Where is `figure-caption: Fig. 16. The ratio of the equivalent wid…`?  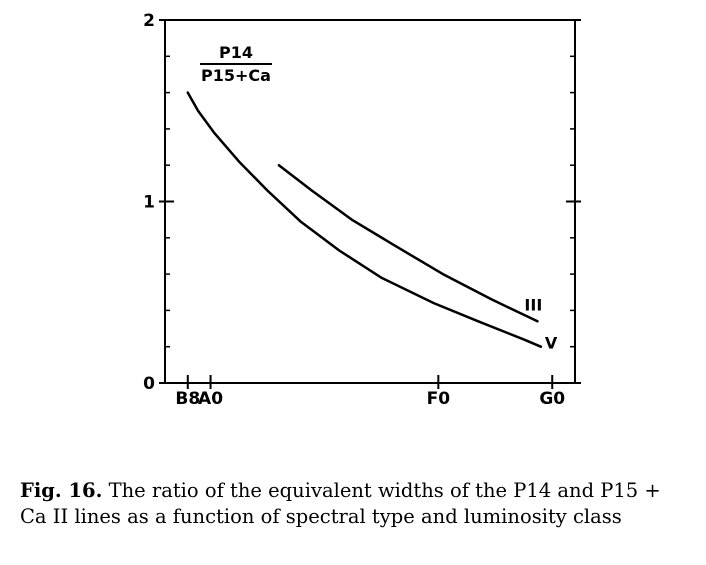 figure-caption: Fig. 16. The ratio of the equivalent wid… is located at coordinates (355, 504).